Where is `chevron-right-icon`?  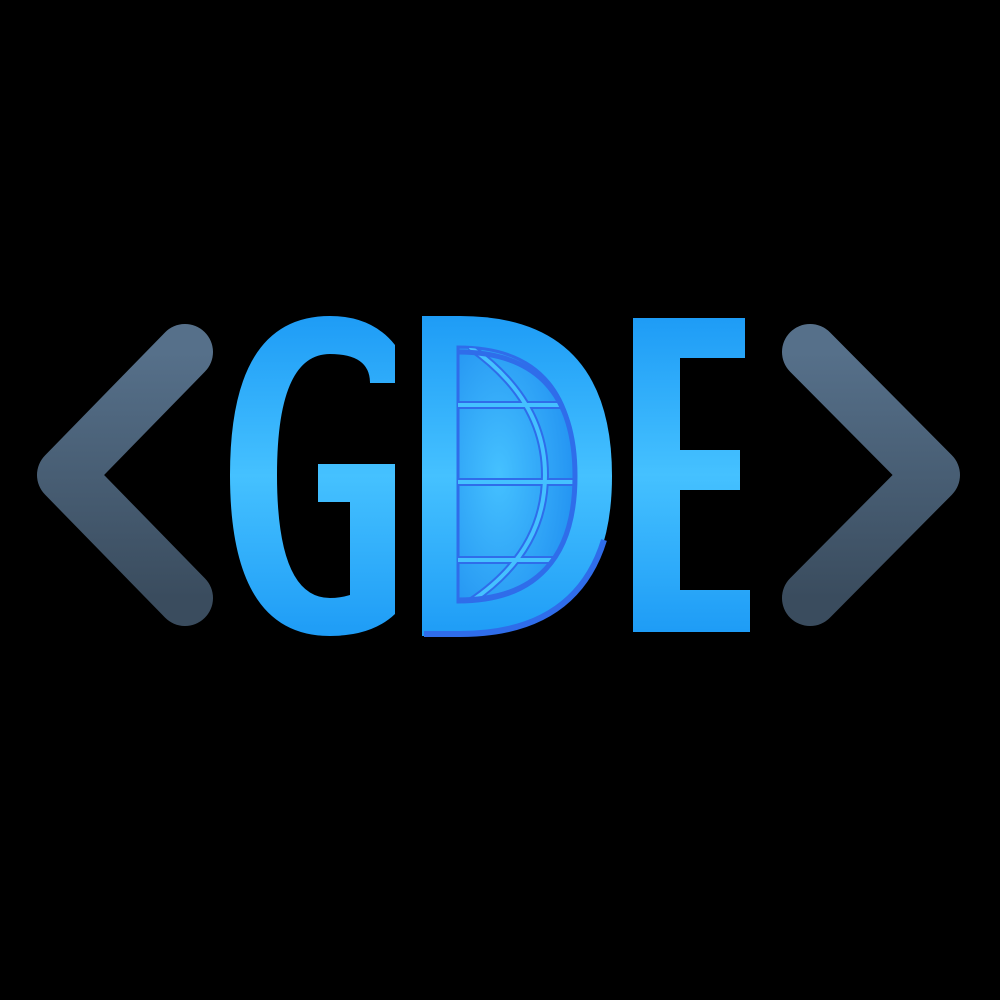 chevron-right-icon is located at coordinates (871, 475).